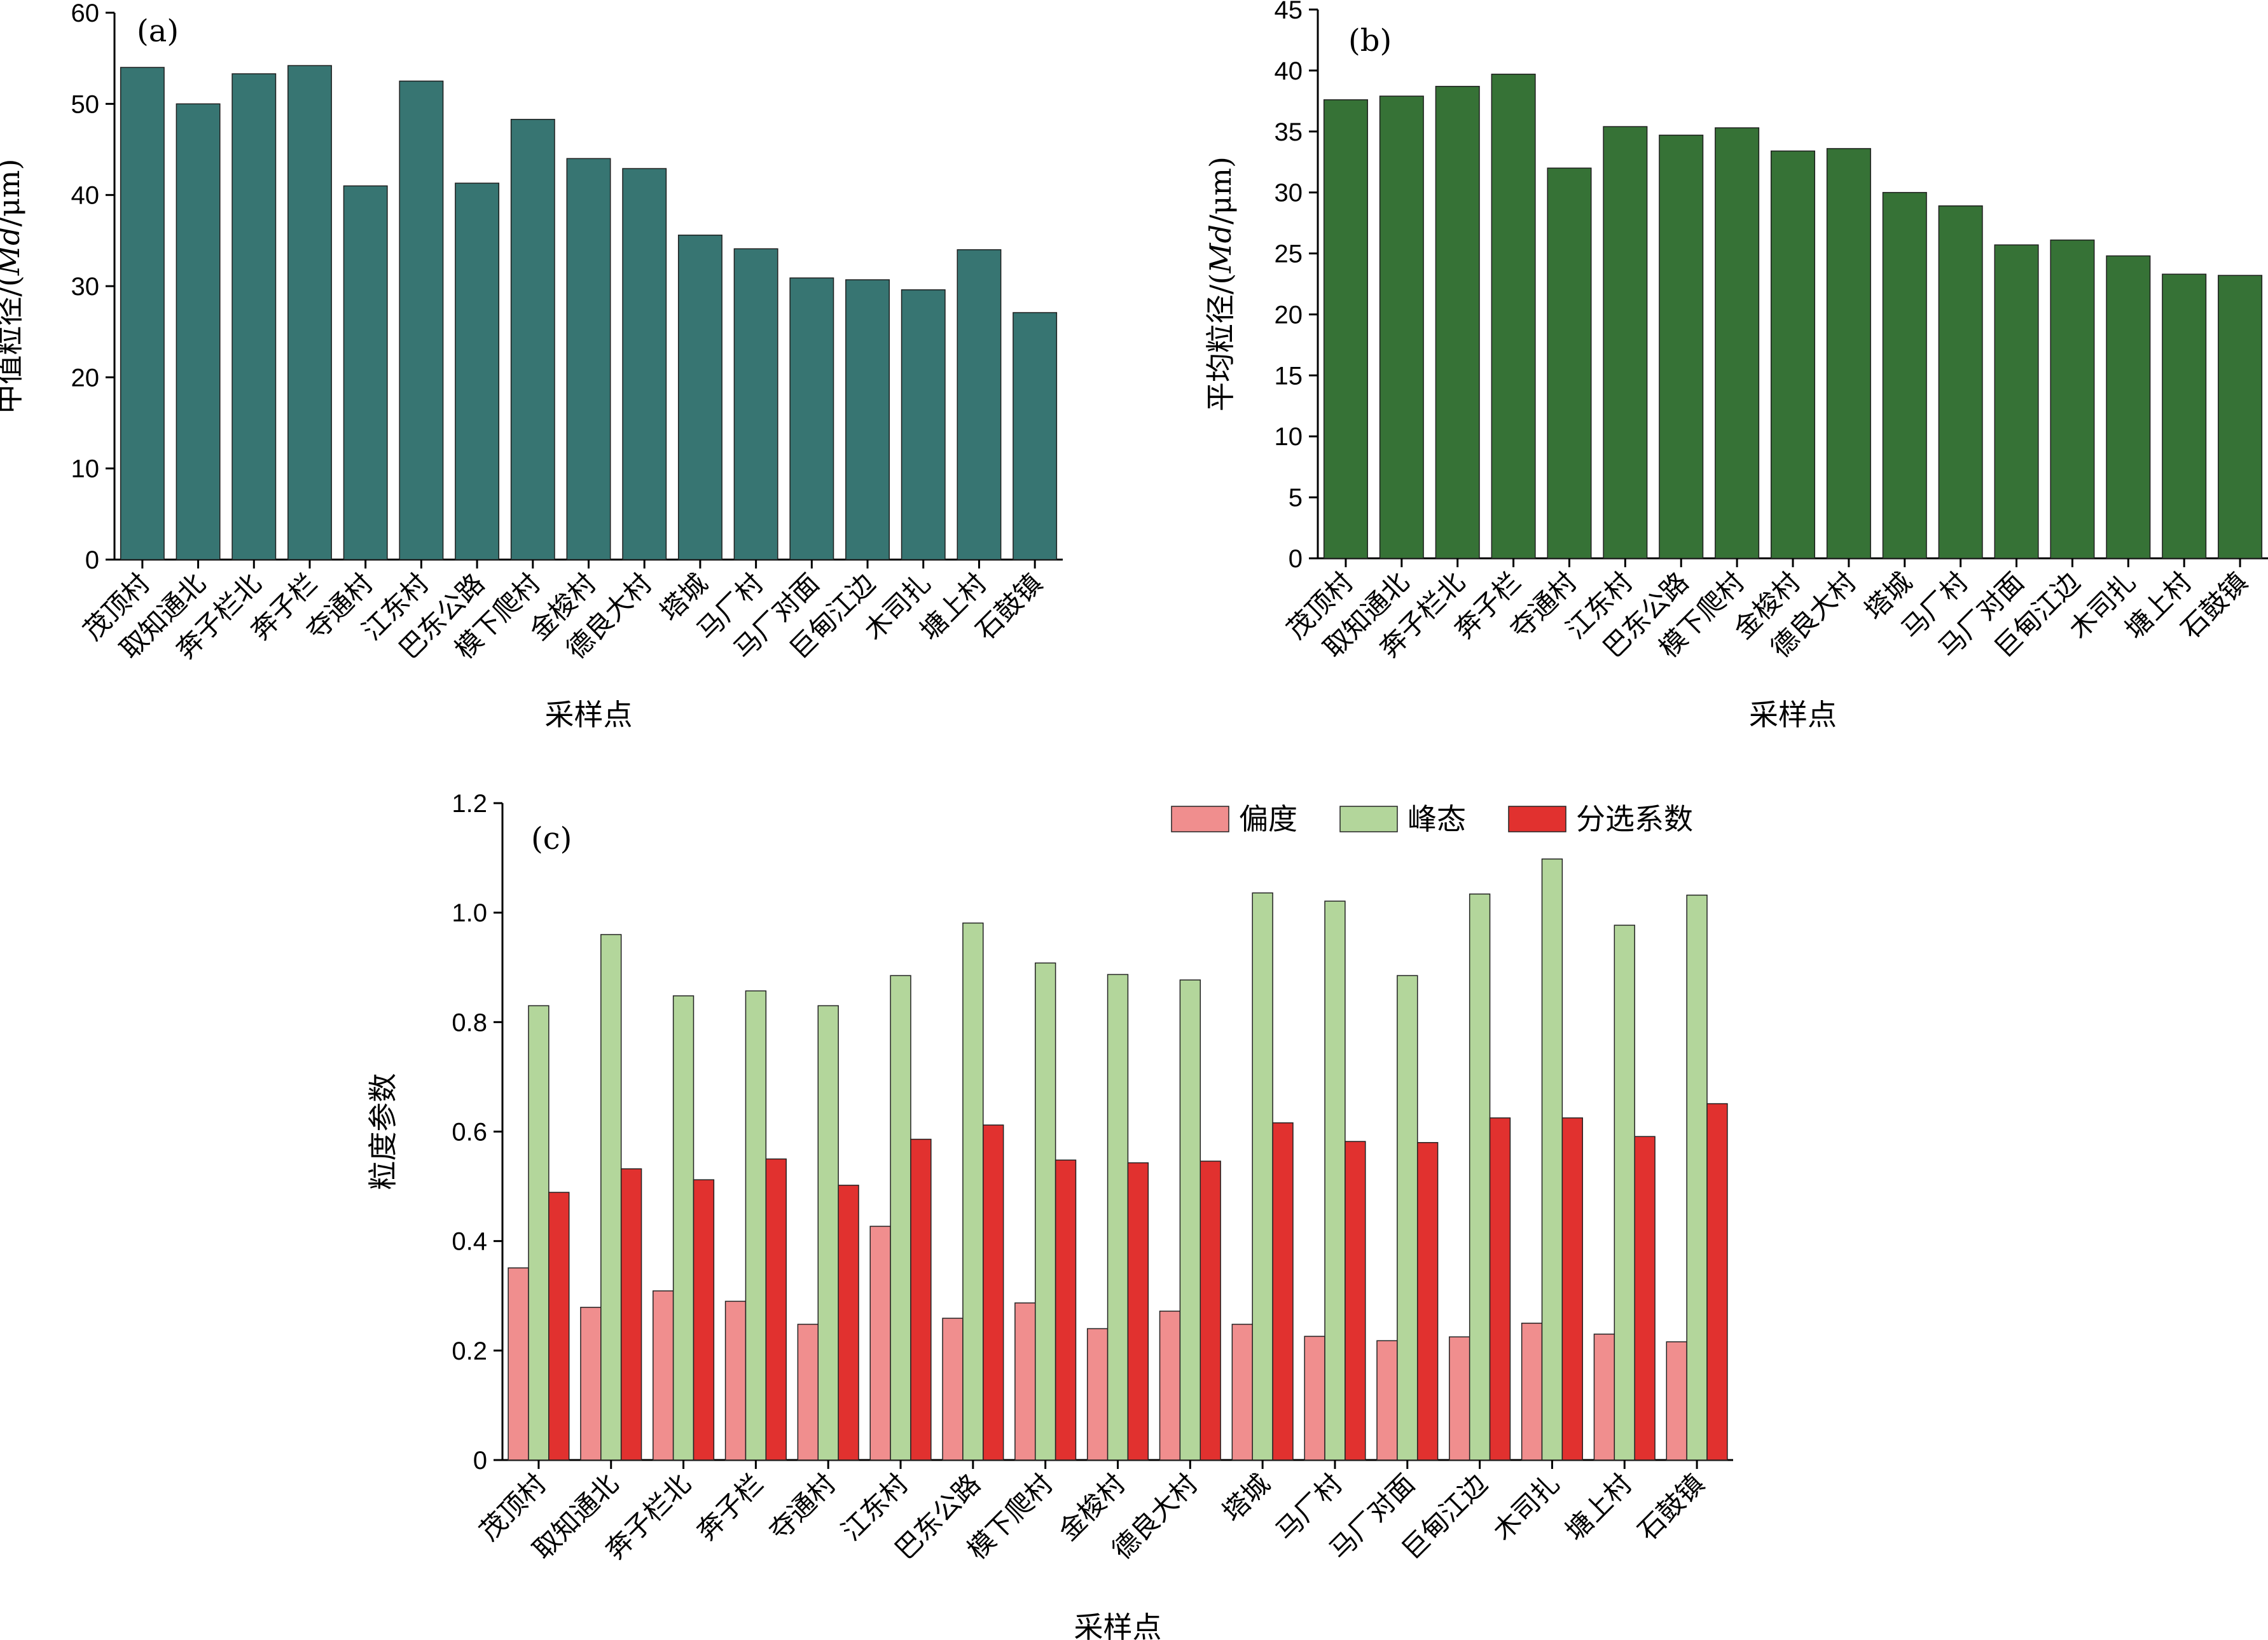 The width and height of the screenshot is (2268, 1640). I want to click on y-tick-label: 0.4, so click(469, 1242).